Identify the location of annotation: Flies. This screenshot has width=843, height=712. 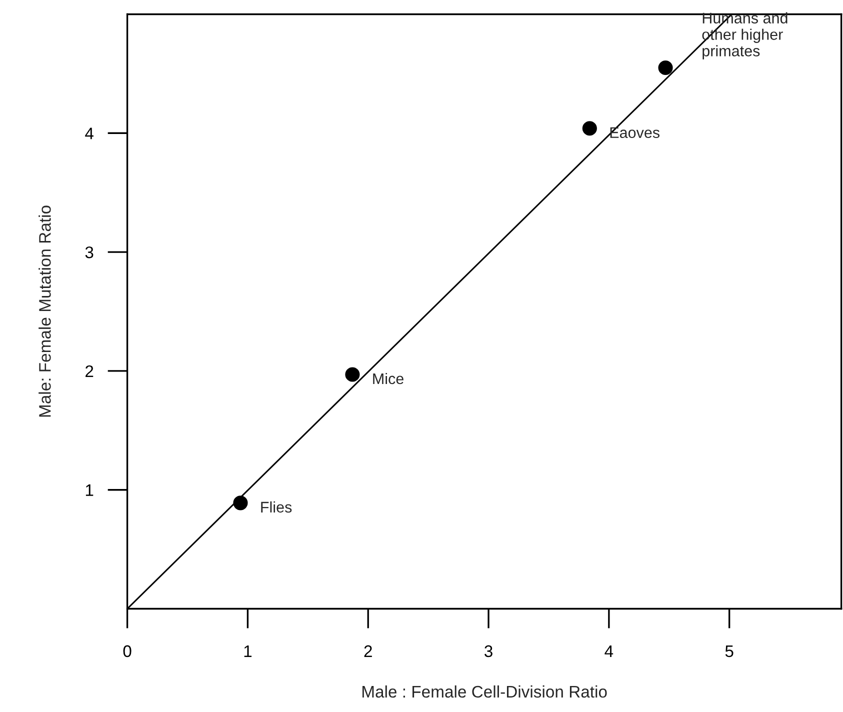
(276, 507).